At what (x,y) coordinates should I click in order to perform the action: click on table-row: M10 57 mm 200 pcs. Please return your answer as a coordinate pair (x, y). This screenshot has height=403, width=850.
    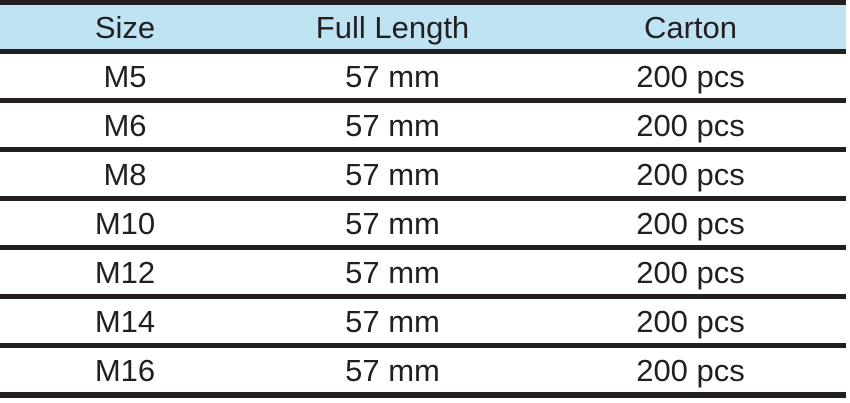
    Looking at the image, I should click on (423, 223).